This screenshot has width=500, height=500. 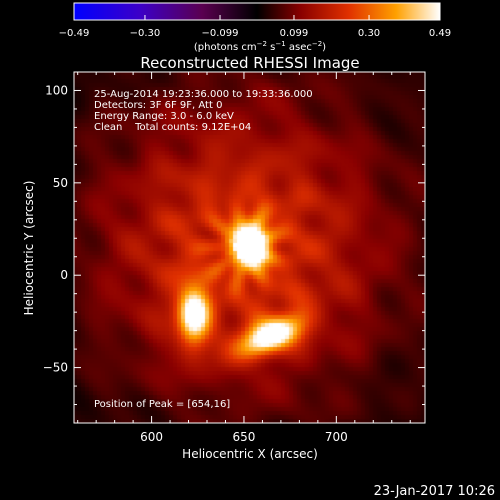 I want to click on colorbar-tick-label: 0.49, so click(x=440, y=33).